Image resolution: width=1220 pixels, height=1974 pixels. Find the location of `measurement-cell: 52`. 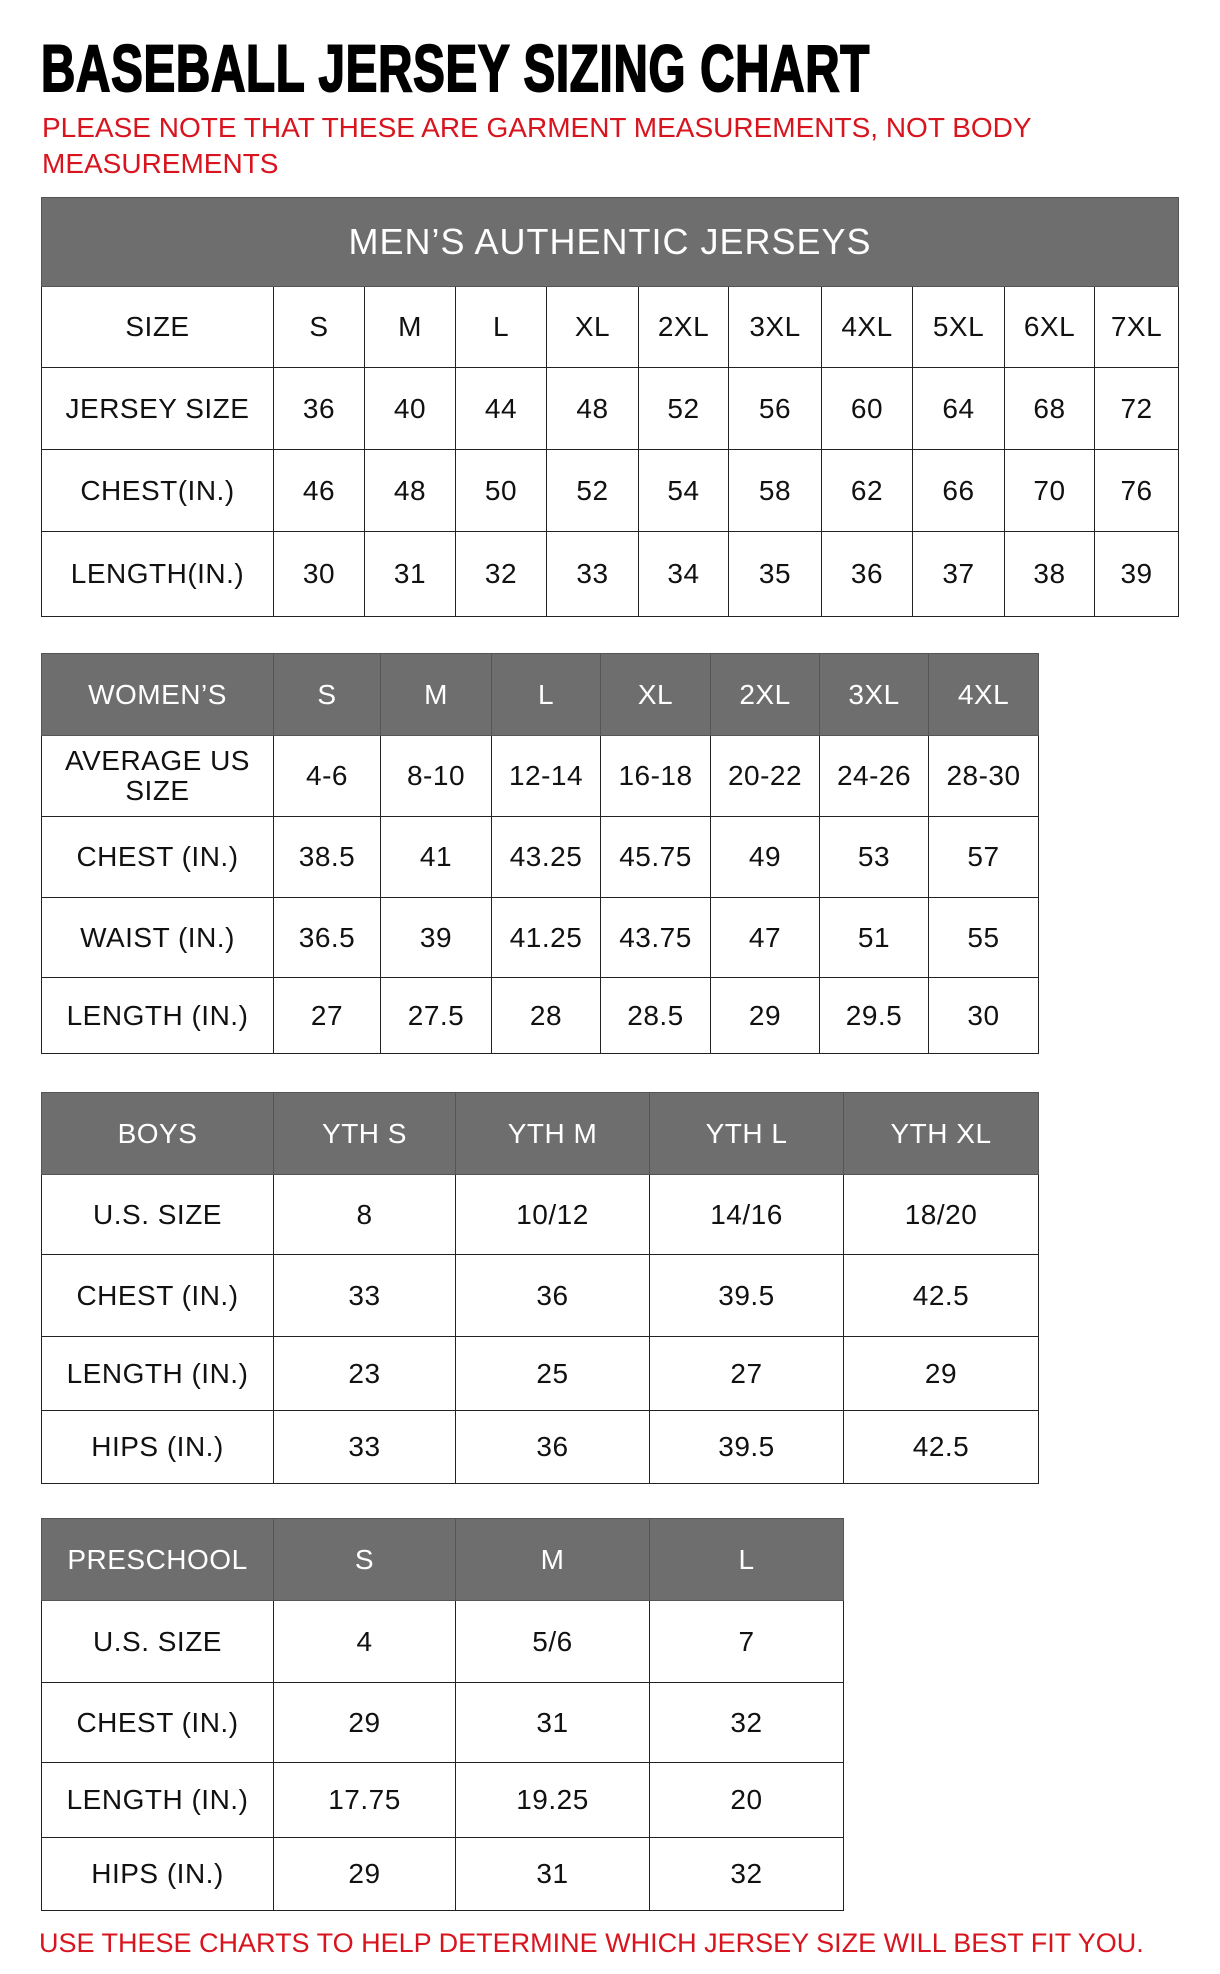

measurement-cell: 52 is located at coordinates (592, 490).